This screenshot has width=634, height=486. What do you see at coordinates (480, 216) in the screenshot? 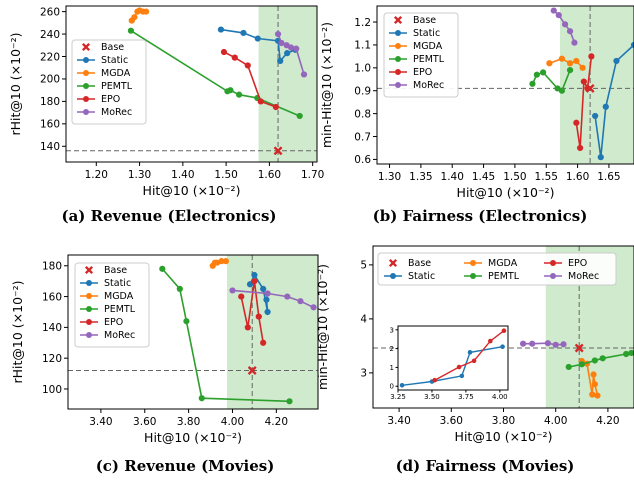
I see `caption-b: (b) Fairness (Electronics)` at bounding box center [480, 216].